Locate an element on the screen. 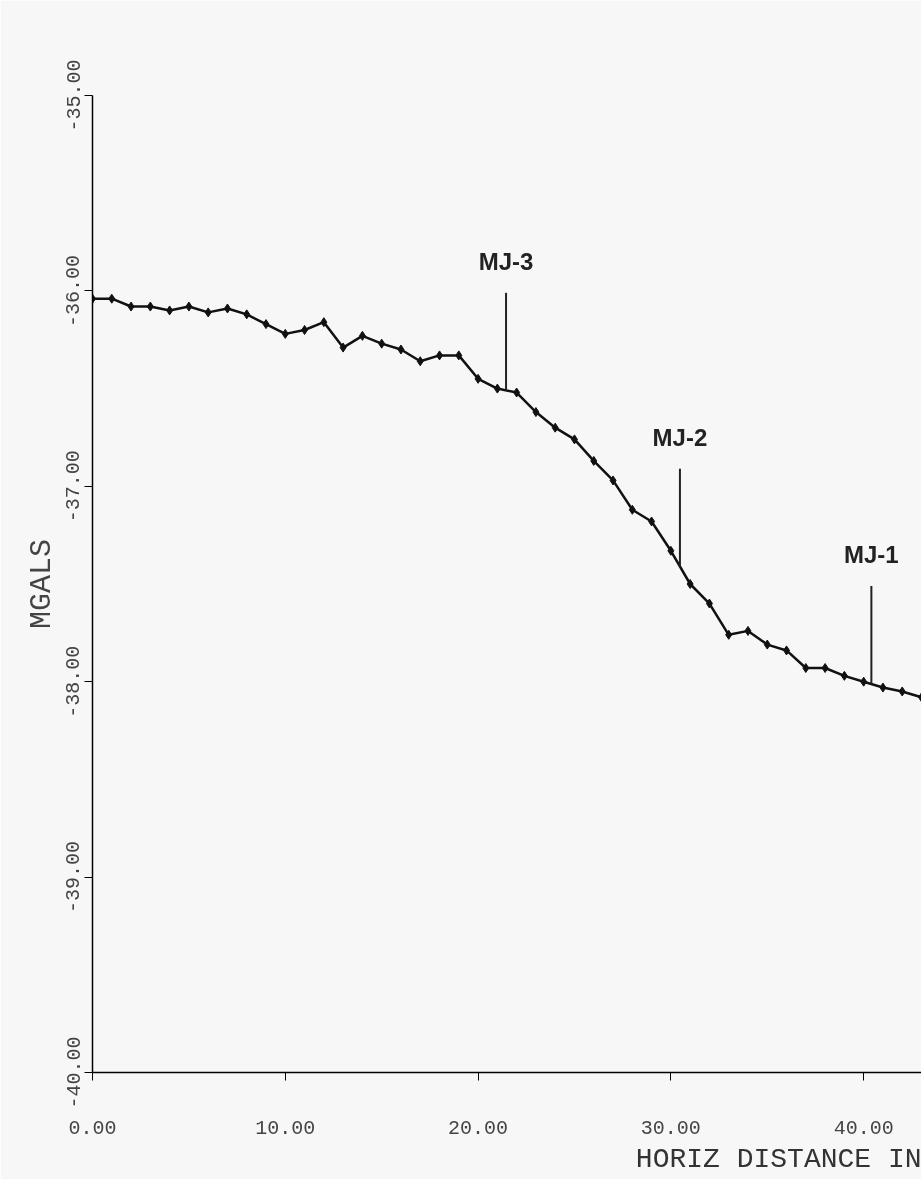  y-tick-label: -38.00 is located at coordinates (74, 681).